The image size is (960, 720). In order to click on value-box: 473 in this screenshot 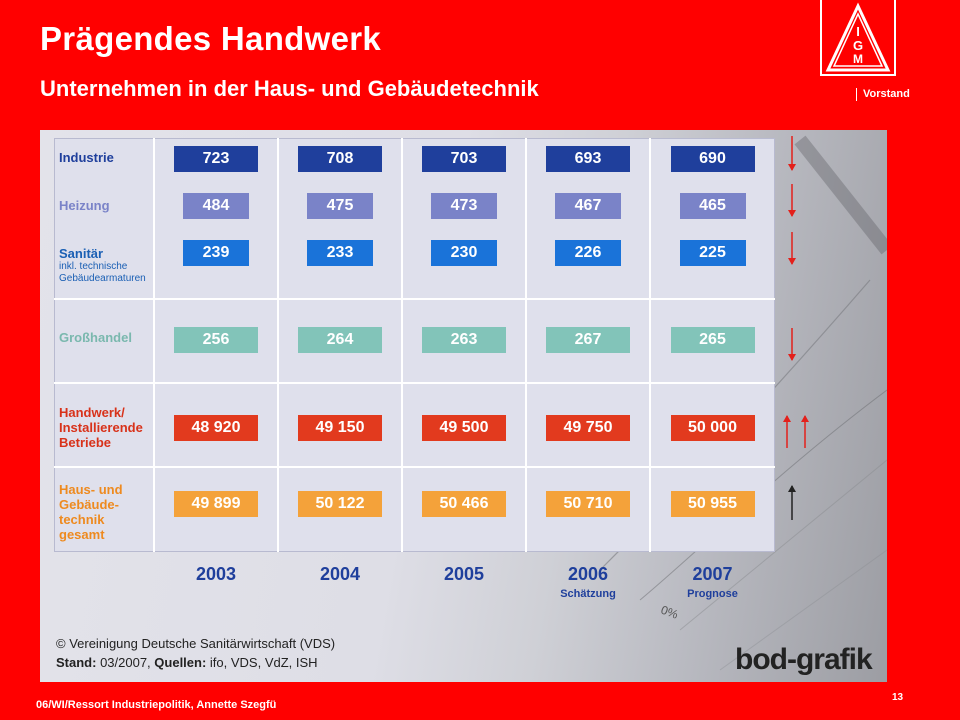, I will do `click(464, 206)`.